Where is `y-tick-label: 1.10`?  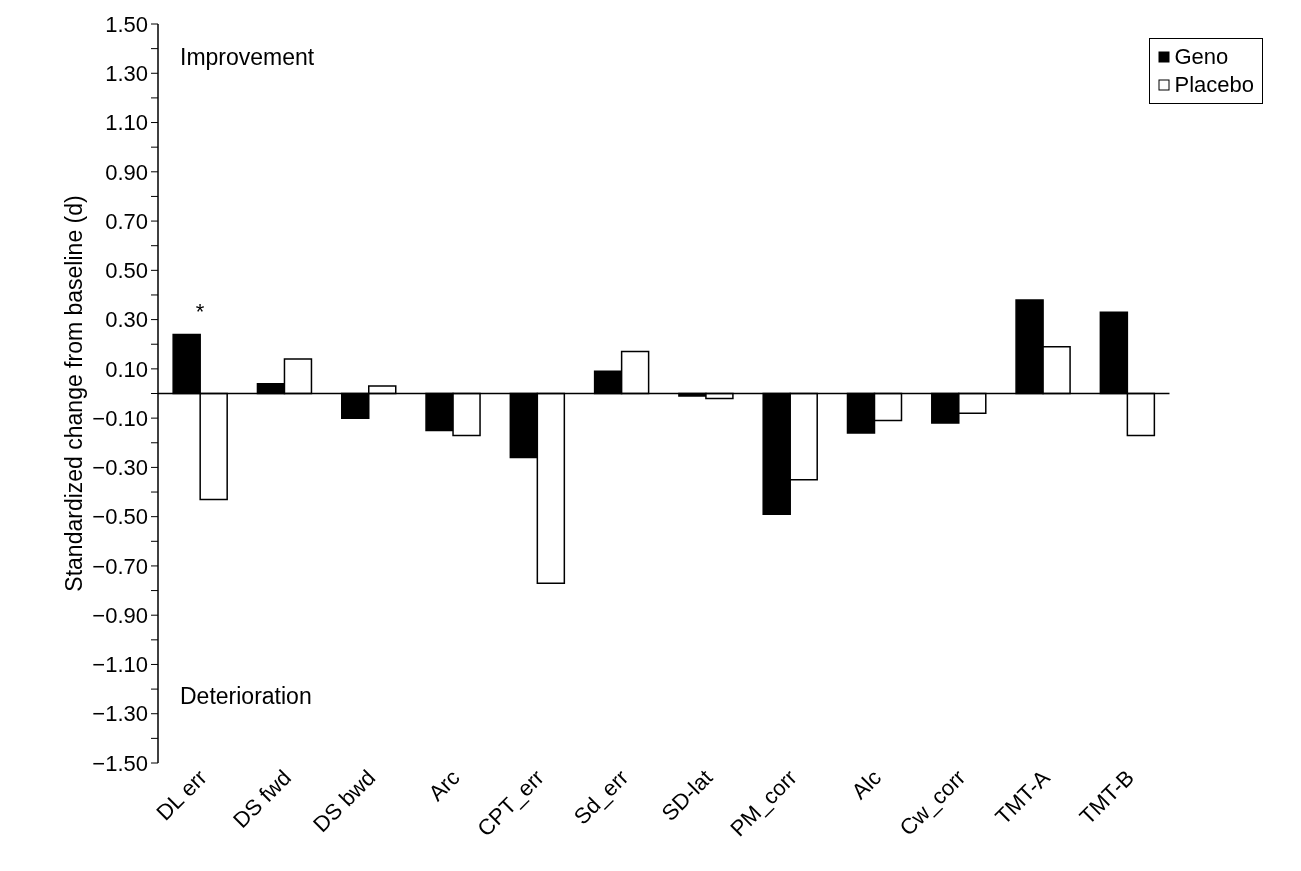
y-tick-label: 1.10 is located at coordinates (126, 123).